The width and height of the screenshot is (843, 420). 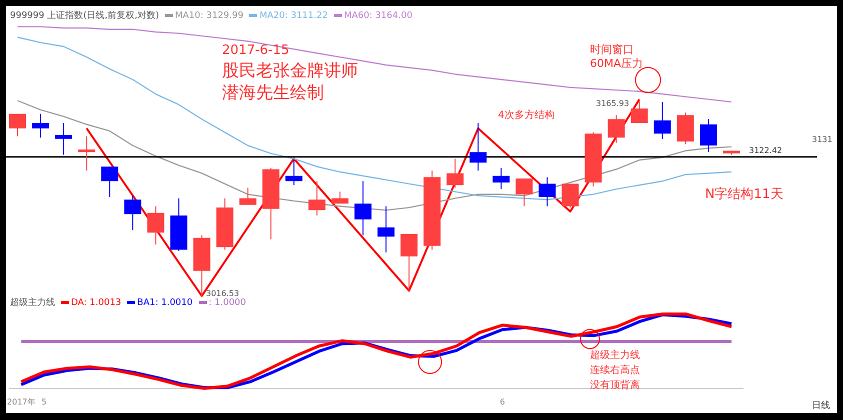 I want to click on chart-title: 999999 上证指数(日线,前复权,对数), so click(x=84, y=16).